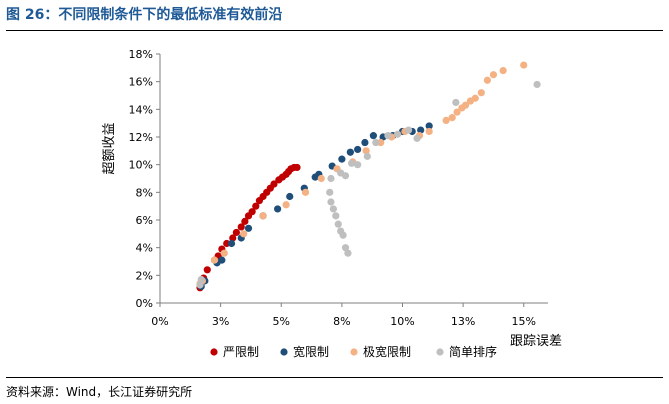  I want to click on x-tick-label: 15%, so click(524, 321).